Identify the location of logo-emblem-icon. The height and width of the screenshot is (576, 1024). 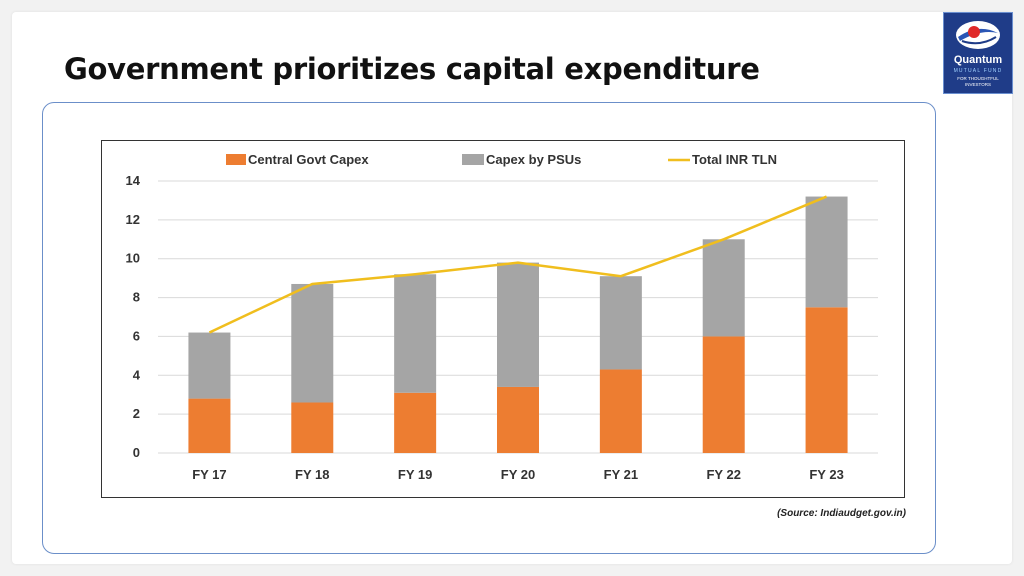
(978, 35).